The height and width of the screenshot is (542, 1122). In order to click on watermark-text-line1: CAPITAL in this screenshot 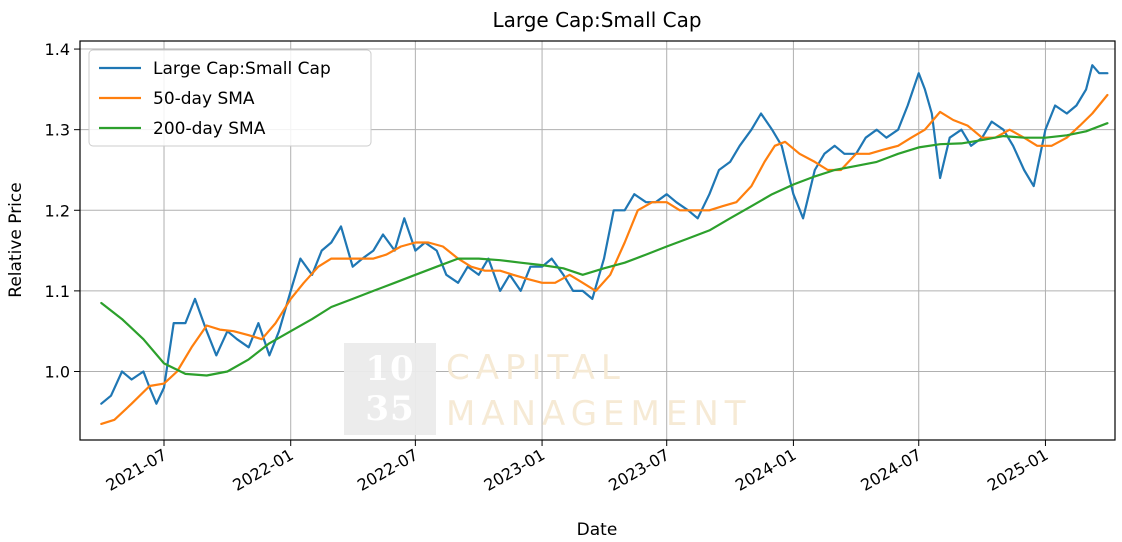, I will do `click(536, 368)`.